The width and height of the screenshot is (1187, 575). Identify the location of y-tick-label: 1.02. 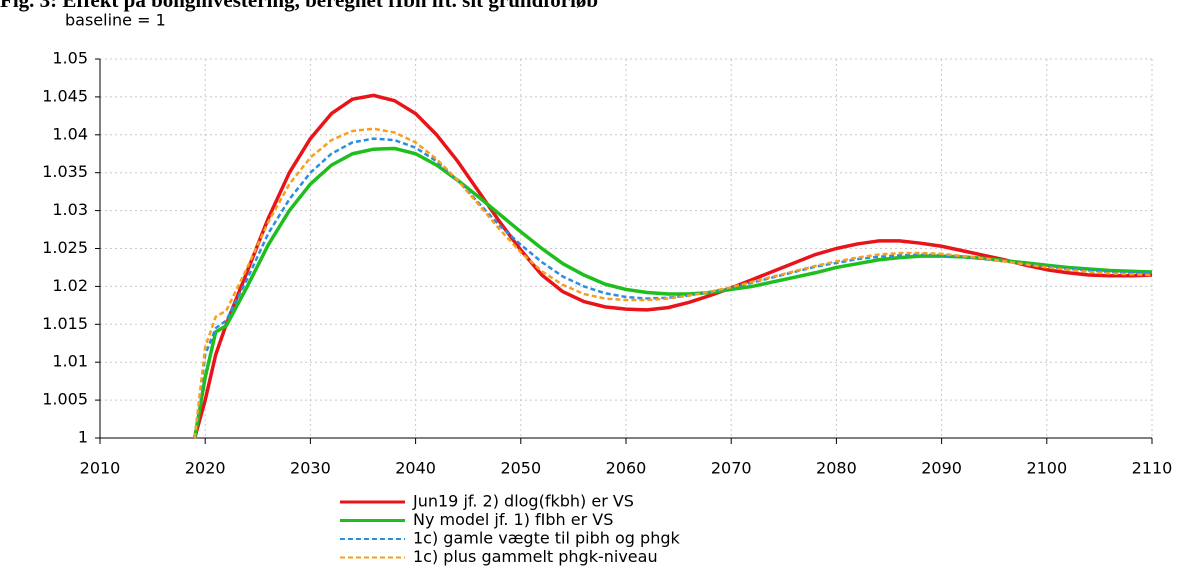
(70, 285).